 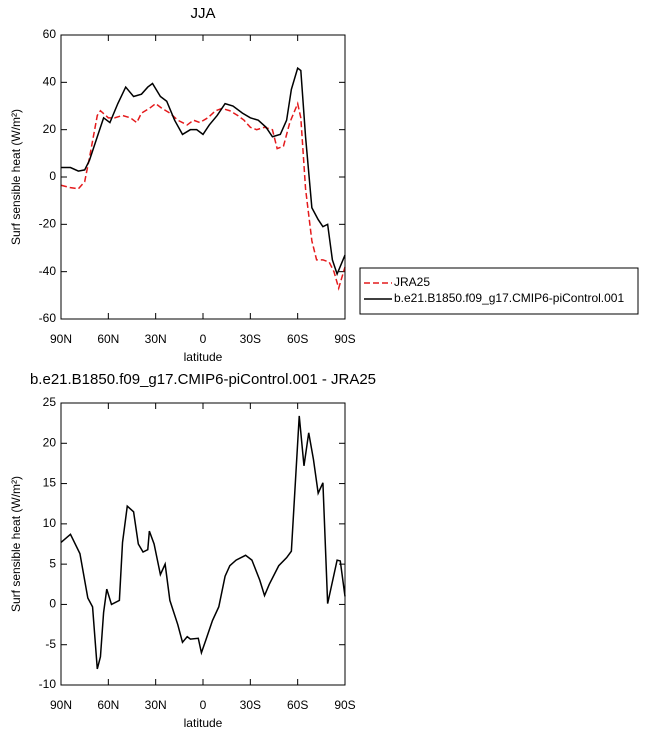 I want to click on y-tick-label: 10, so click(x=50, y=523).